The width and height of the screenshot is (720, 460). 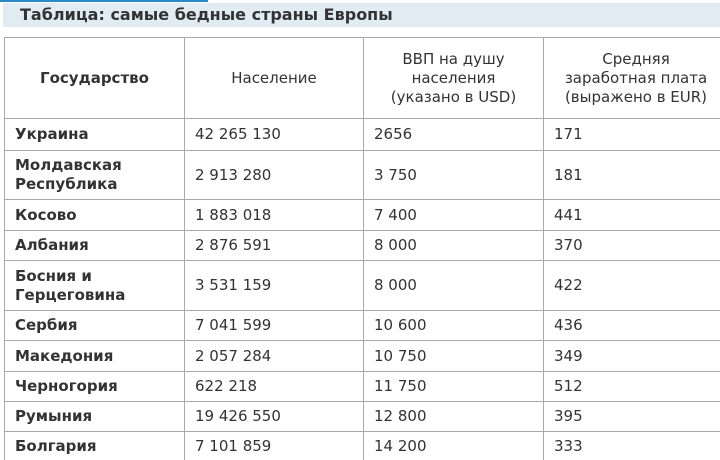 I want to click on country-cell: Босния и Герцеговина, so click(x=94, y=285).